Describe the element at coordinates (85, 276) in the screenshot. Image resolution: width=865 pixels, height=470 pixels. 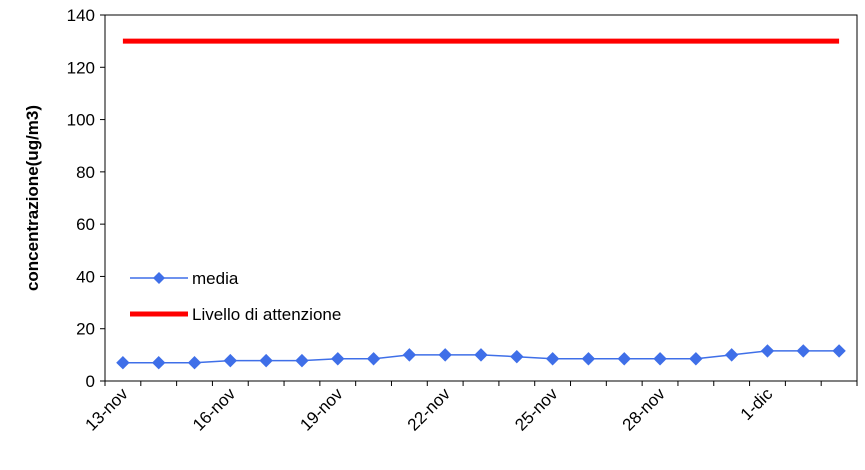
I see `y-tick-label: 40` at that location.